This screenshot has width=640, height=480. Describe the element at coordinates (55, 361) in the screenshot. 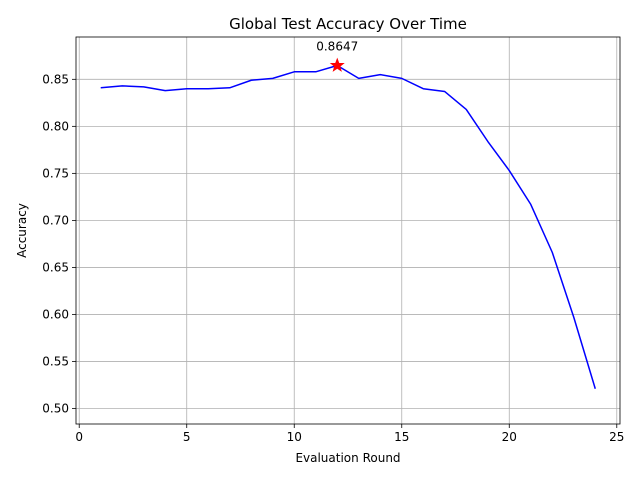

I see `y-tick-label: 0.55` at that location.